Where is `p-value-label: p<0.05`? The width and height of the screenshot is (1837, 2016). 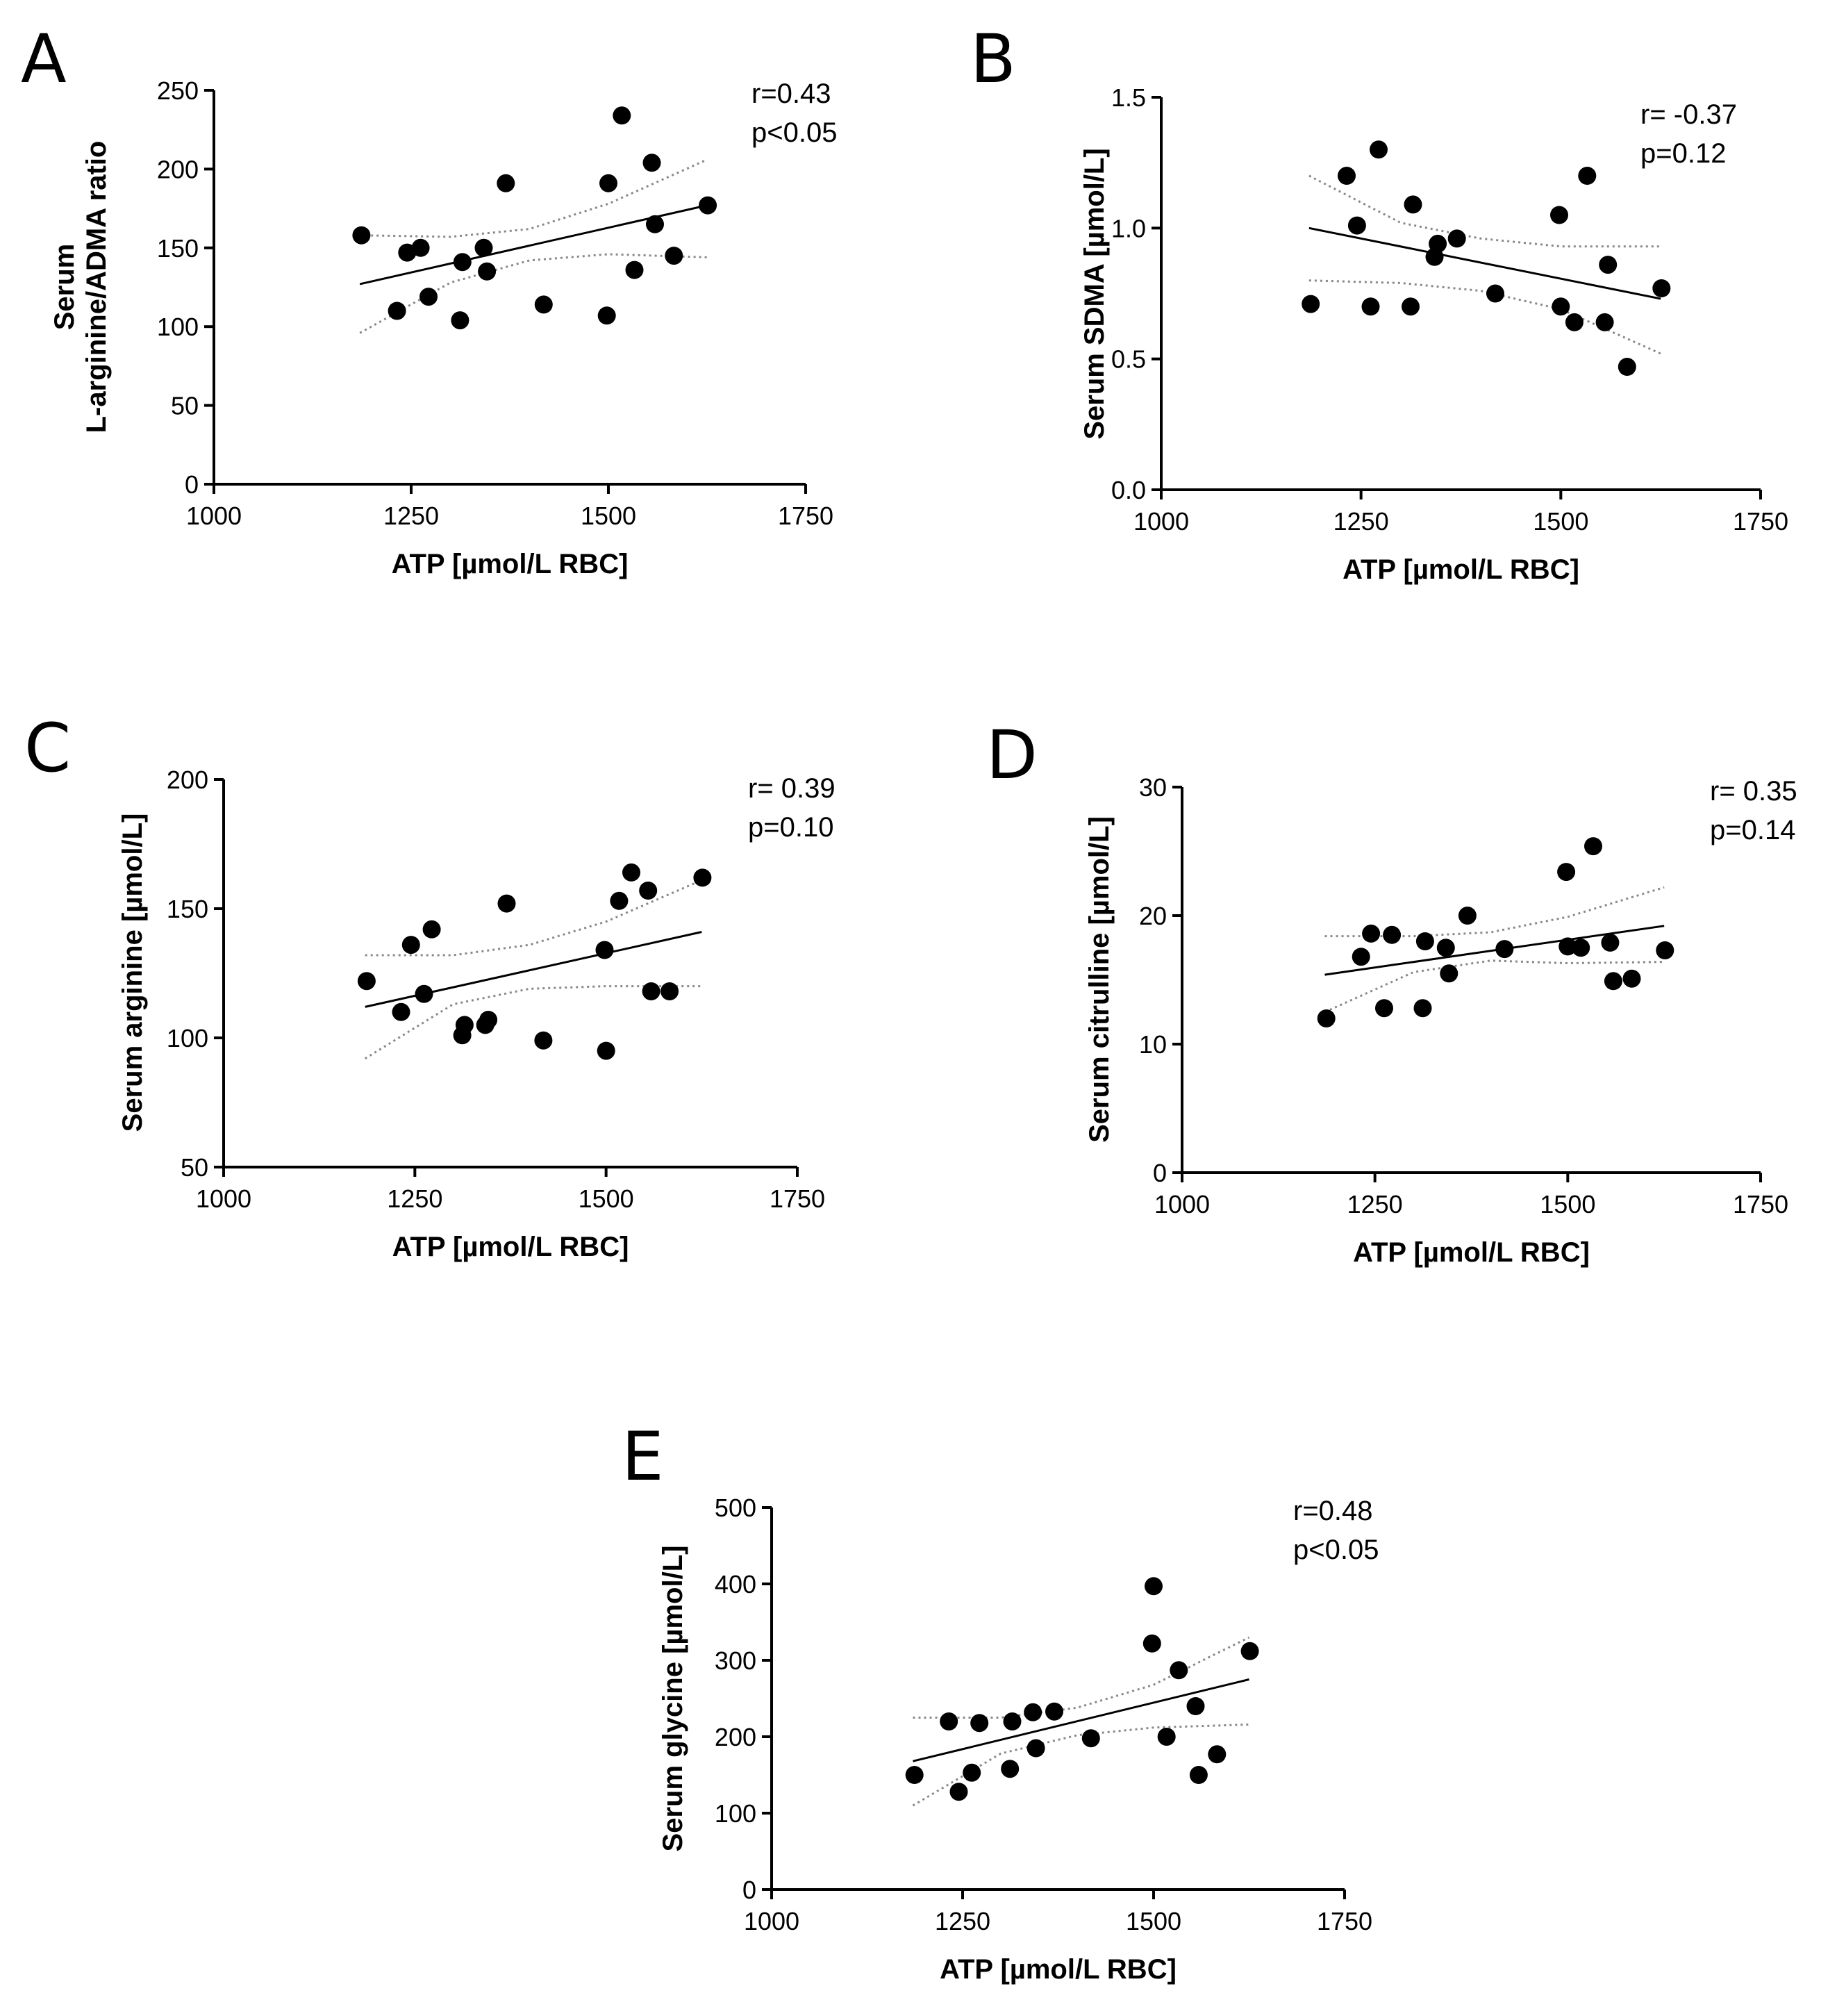
p-value-label: p<0.05 is located at coordinates (794, 132).